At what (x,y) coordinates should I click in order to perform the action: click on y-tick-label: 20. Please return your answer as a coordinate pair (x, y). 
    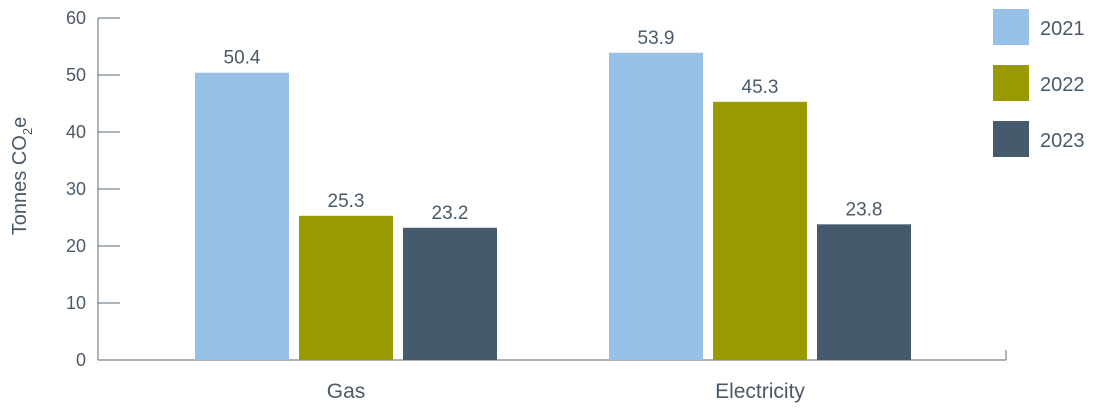
    Looking at the image, I should click on (76, 246).